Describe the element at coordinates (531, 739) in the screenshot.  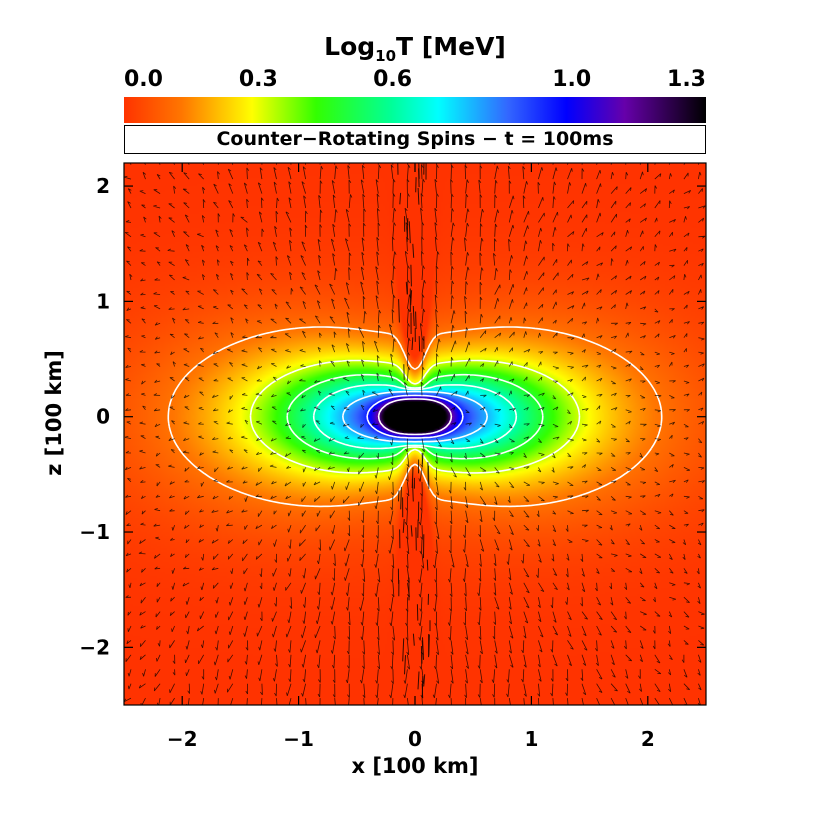
I see `x-tick-label: 1` at that location.